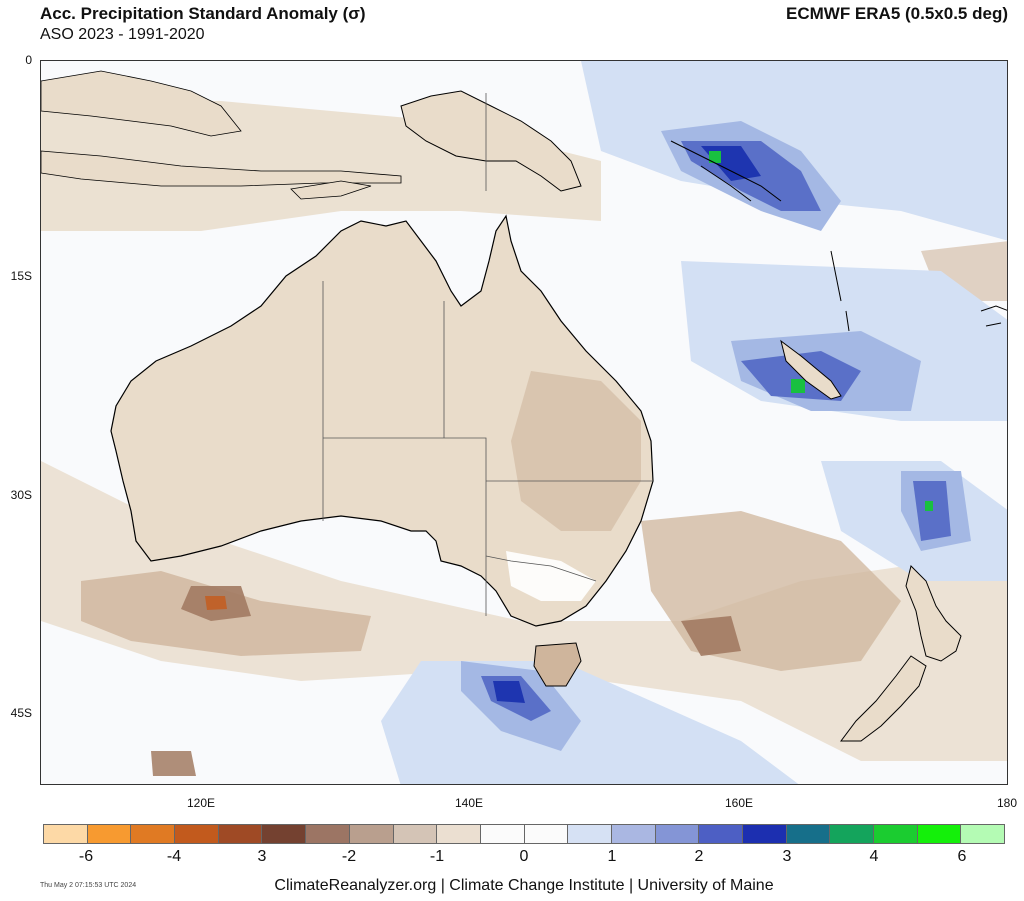 The height and width of the screenshot is (901, 1024). I want to click on colorbar-label: 0, so click(524, 856).